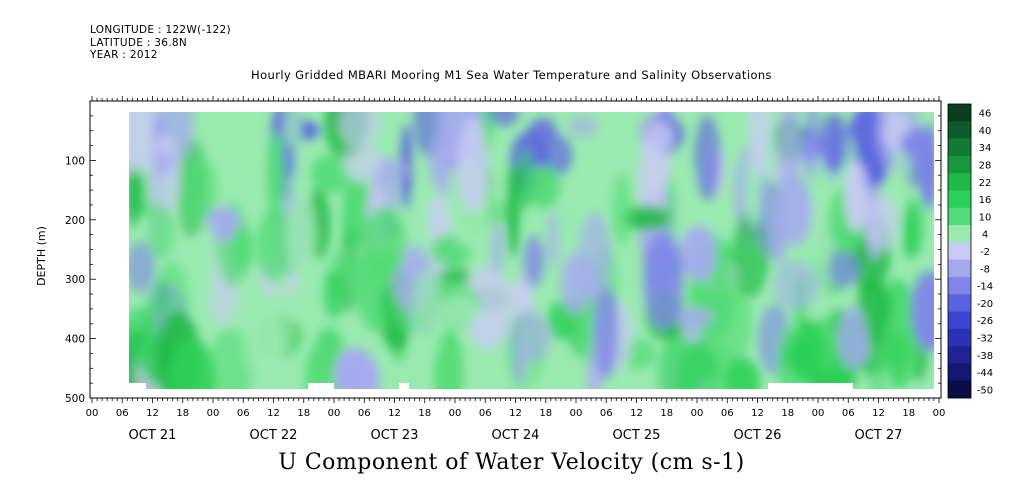 This screenshot has height=504, width=1009. I want to click on y-tick-label: 500, so click(75, 399).